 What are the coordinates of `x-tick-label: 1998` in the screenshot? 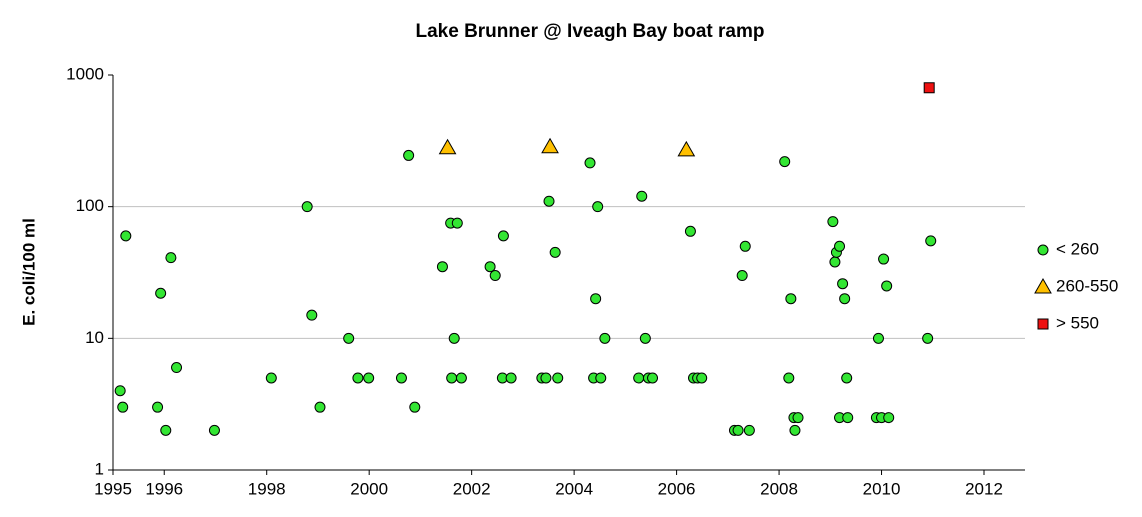 It's located at (267, 488).